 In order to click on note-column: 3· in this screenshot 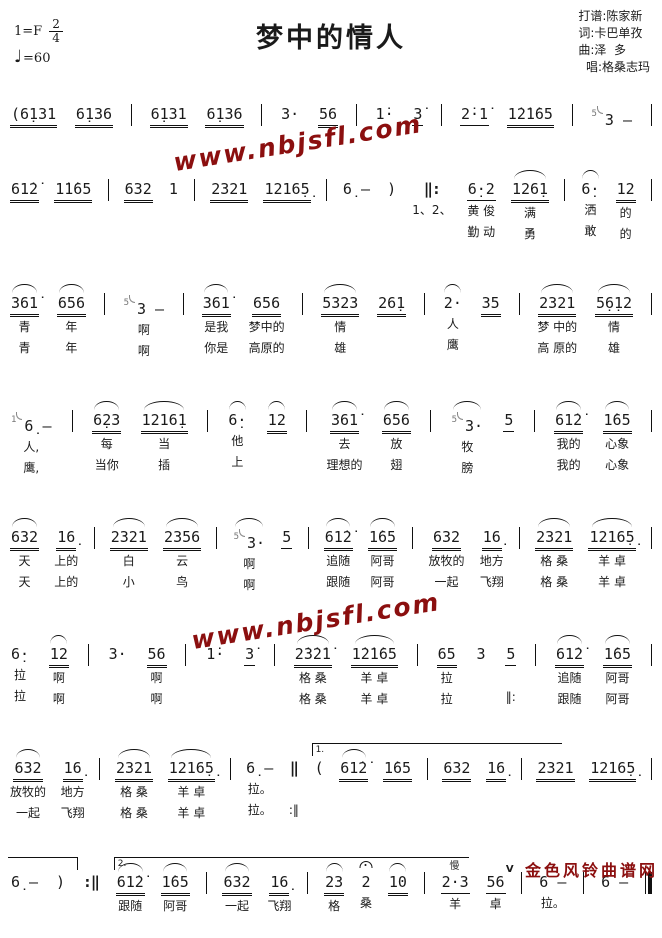, I will do `click(290, 114)`.